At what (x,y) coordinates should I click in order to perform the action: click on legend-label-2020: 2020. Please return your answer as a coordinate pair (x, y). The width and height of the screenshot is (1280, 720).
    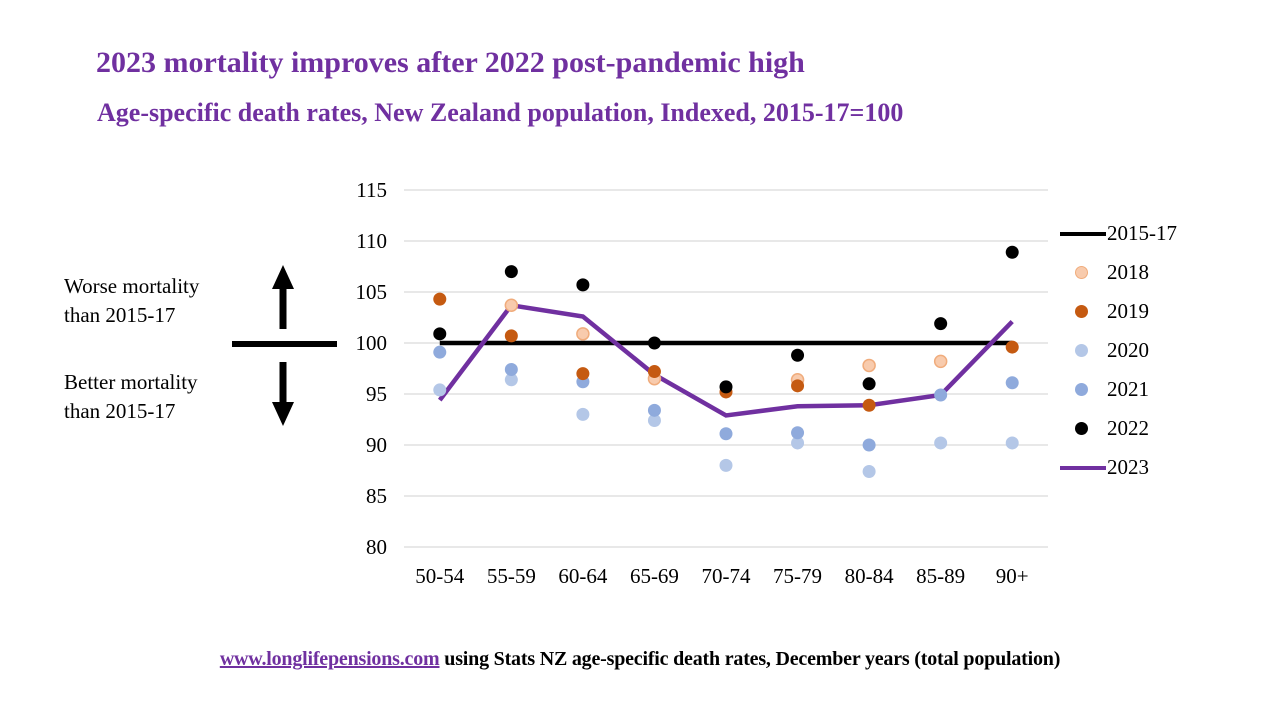
    Looking at the image, I should click on (1128, 350).